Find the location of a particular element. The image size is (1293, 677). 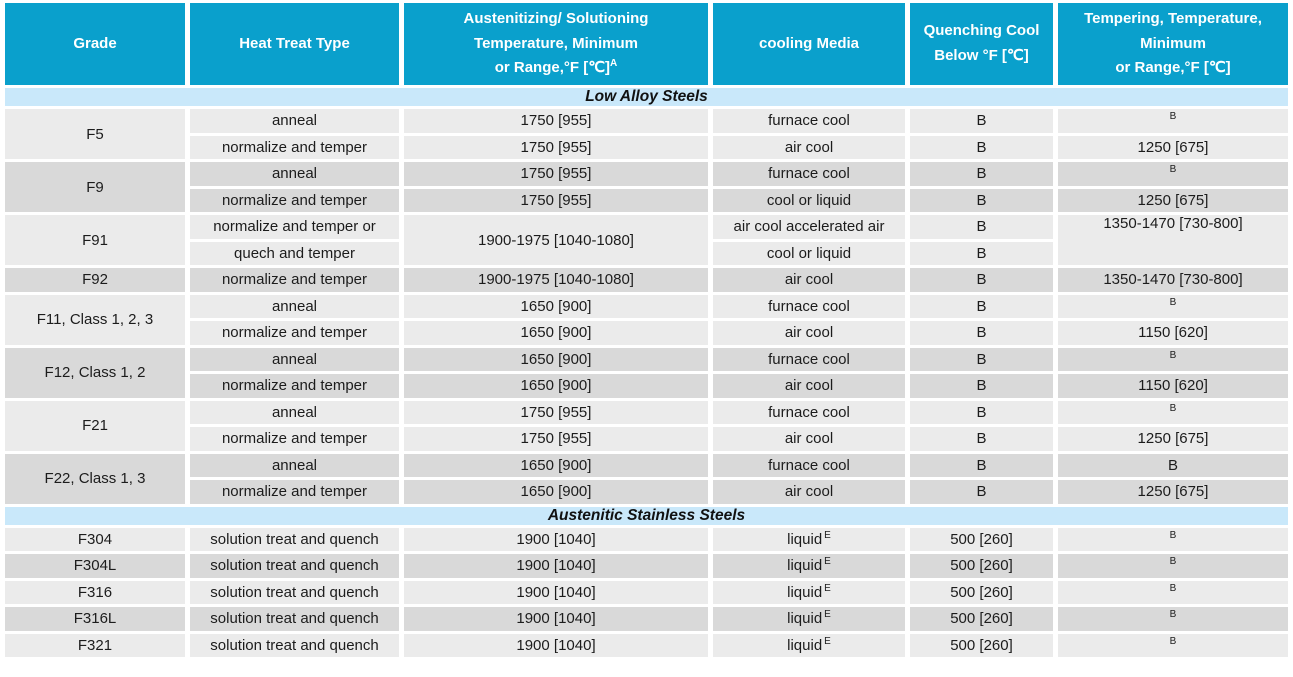

section-title: Low Alloy Steels is located at coordinates (646, 97).